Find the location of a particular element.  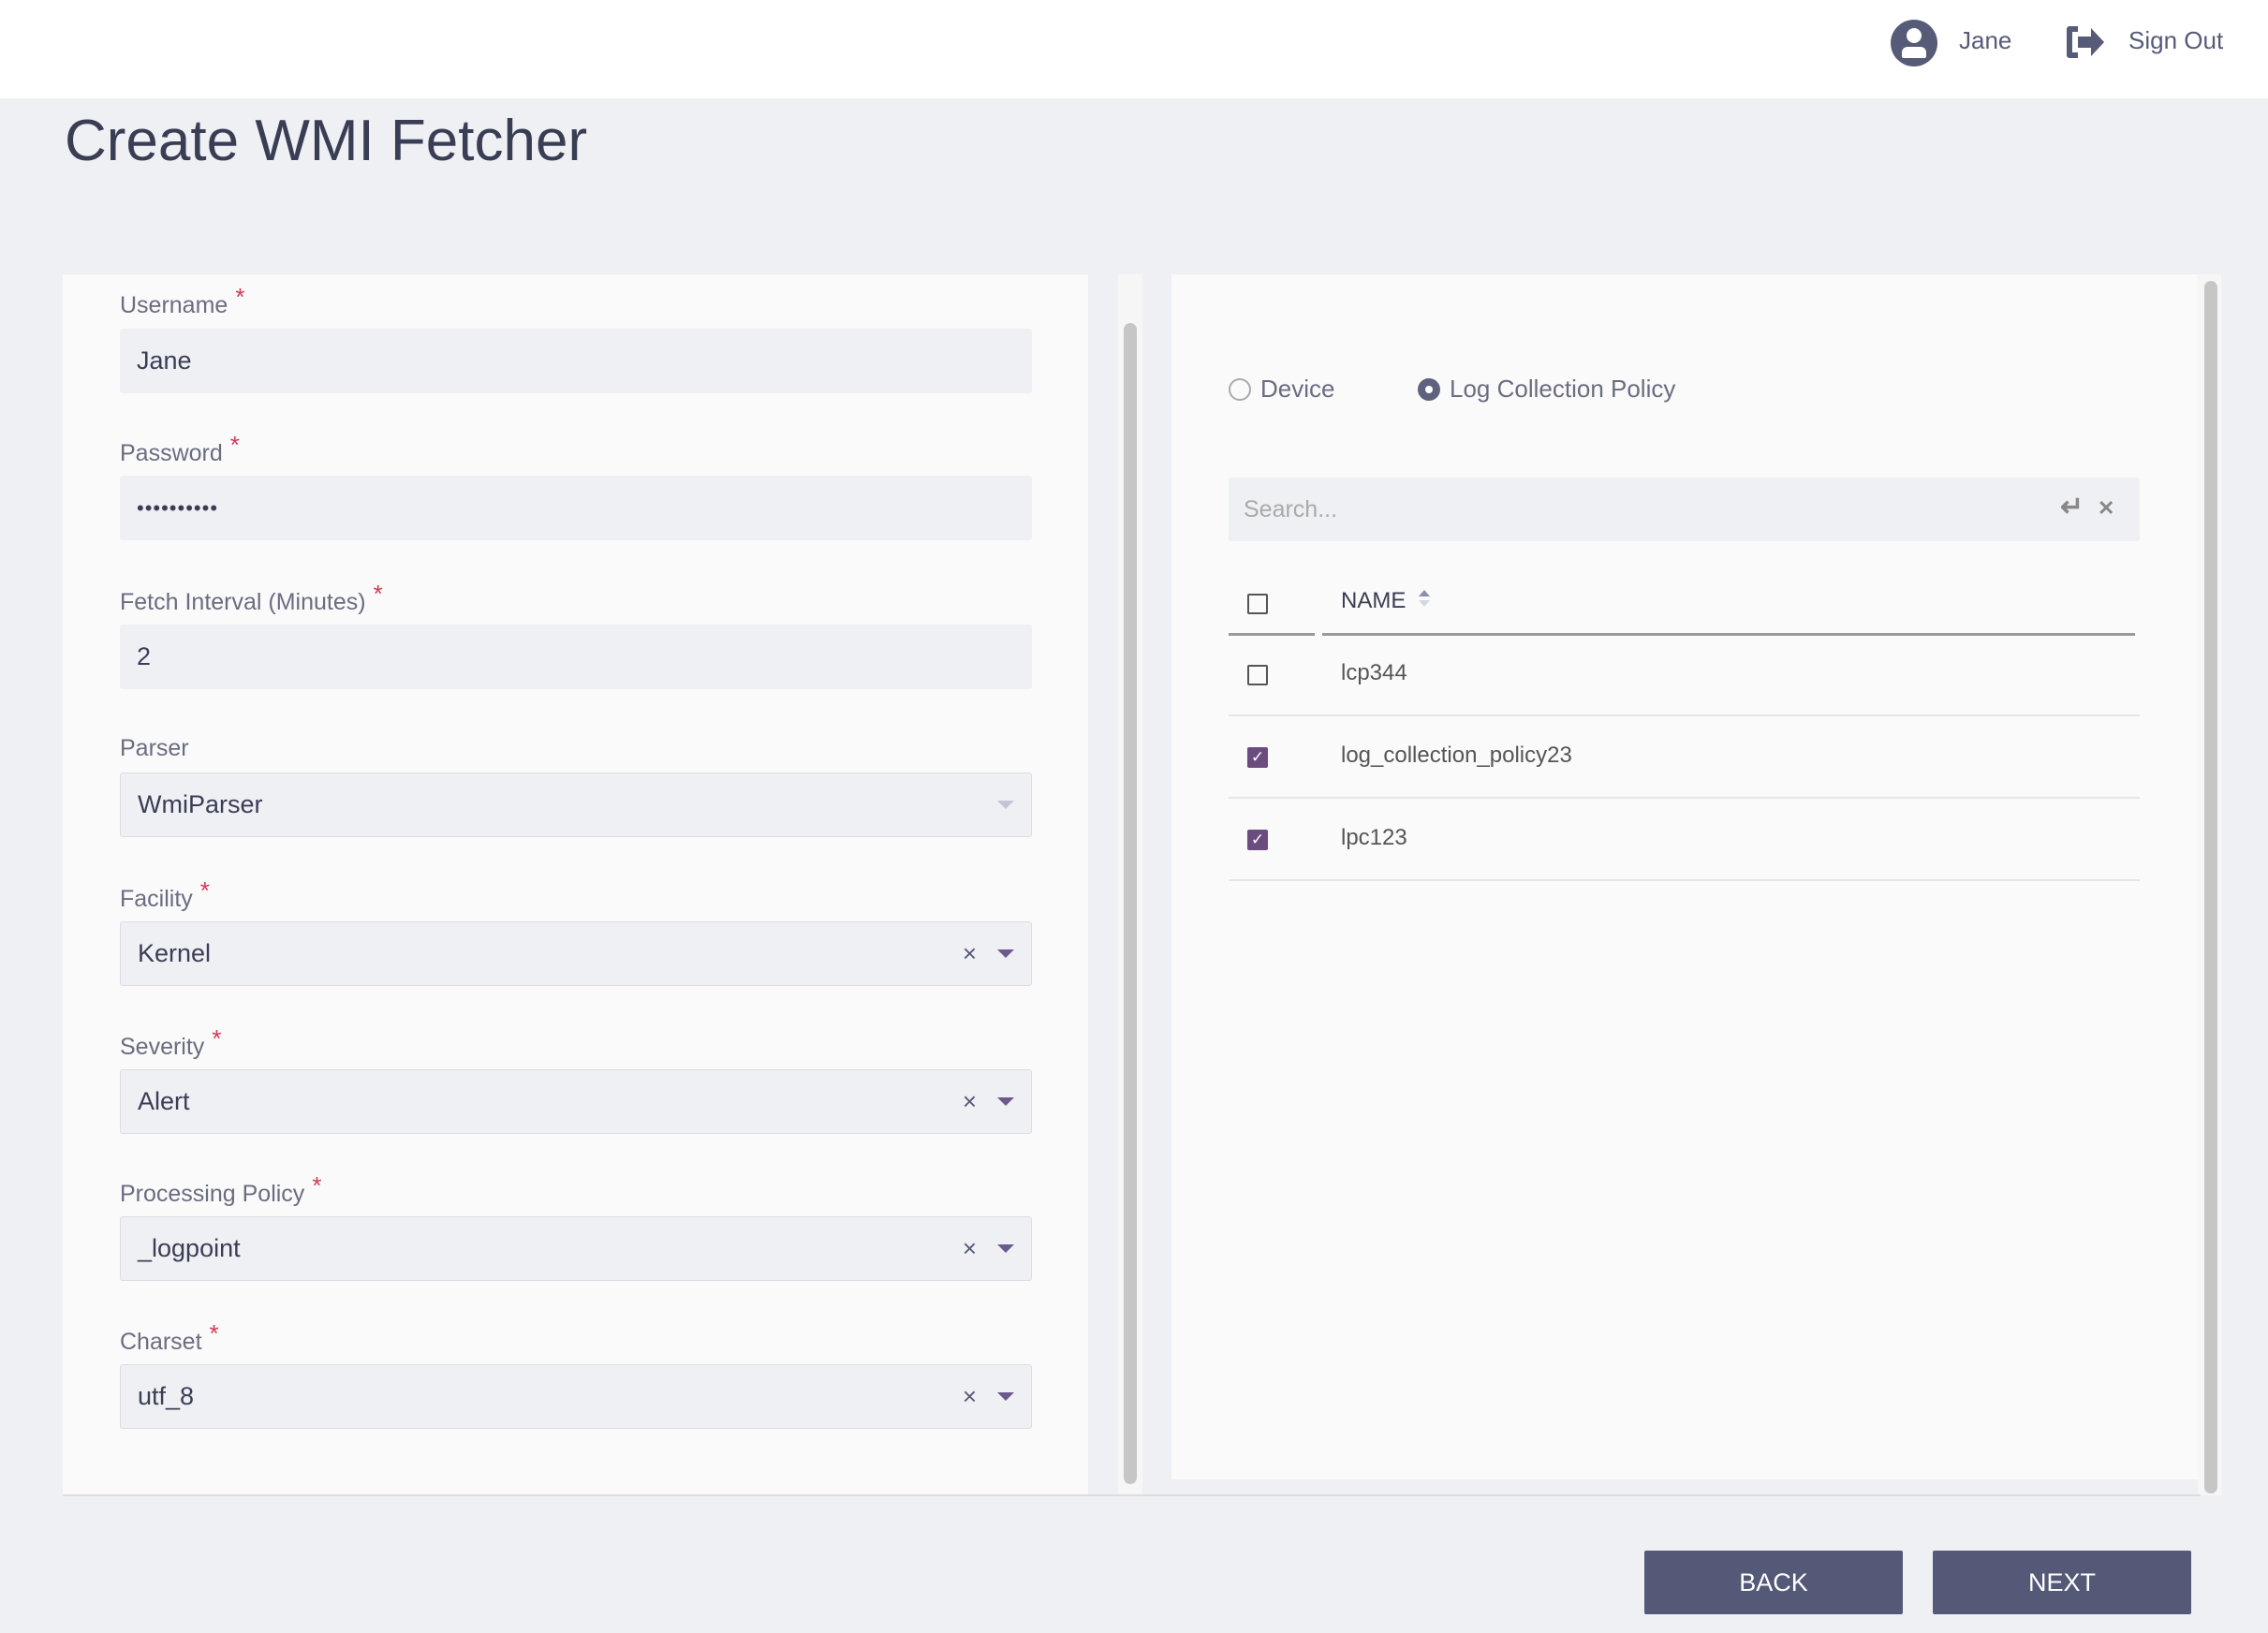

form-scrollbar-thumb is located at coordinates (1130, 903).